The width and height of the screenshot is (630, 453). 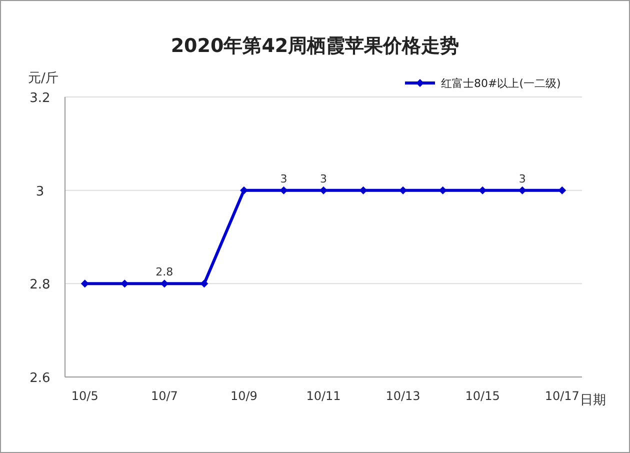 I want to click on y-axis-title: 元/斤, so click(x=43, y=78).